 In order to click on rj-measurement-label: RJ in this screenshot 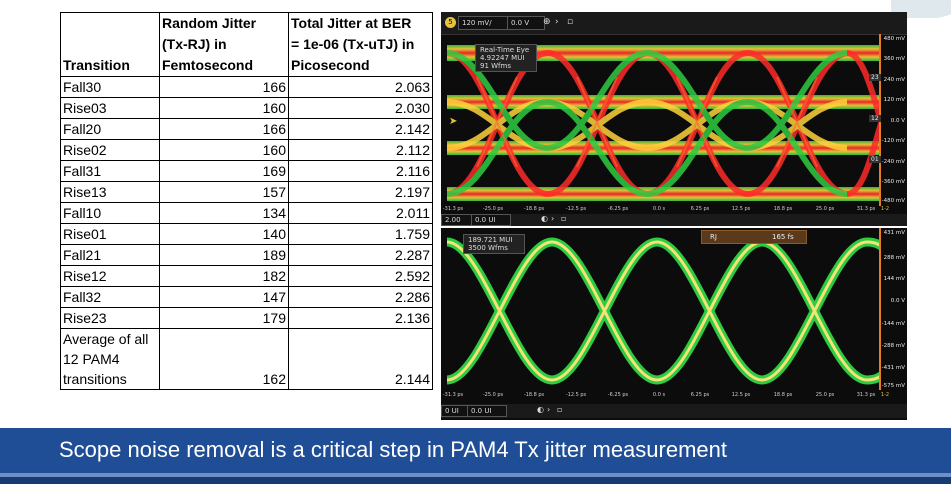, I will do `click(713, 237)`.